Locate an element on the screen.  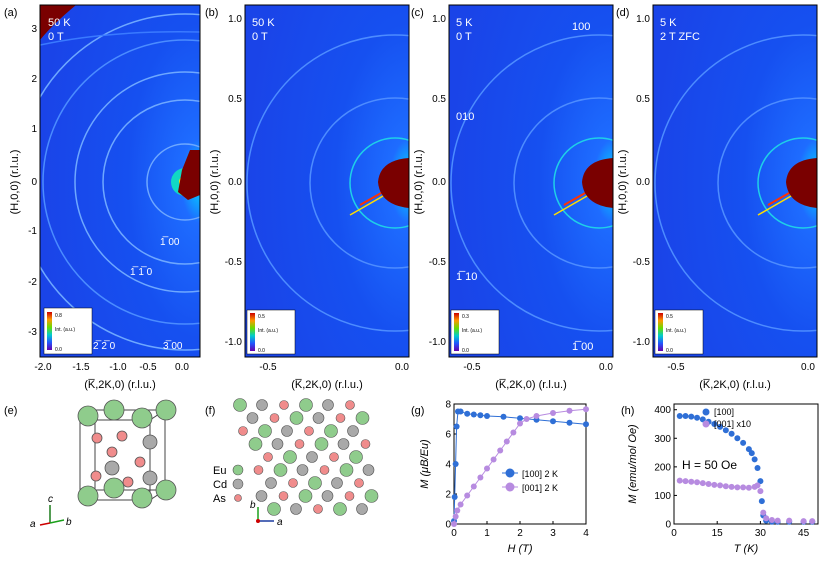
ytick-label: 2 is located at coordinates (448, 495).